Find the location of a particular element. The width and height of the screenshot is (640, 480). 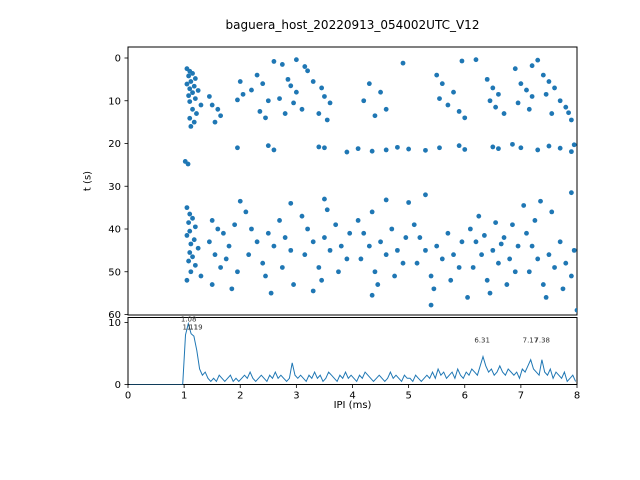

top-y-tick-label: 0 is located at coordinates (118, 59).